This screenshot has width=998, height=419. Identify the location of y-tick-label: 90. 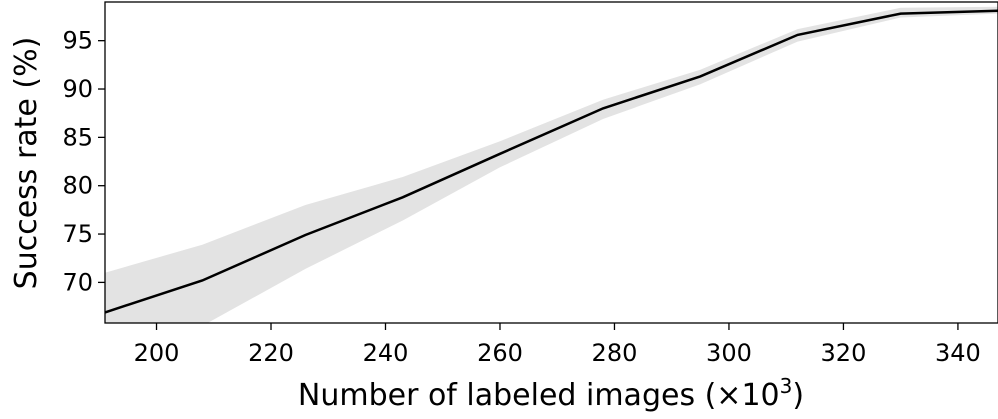
(77, 89).